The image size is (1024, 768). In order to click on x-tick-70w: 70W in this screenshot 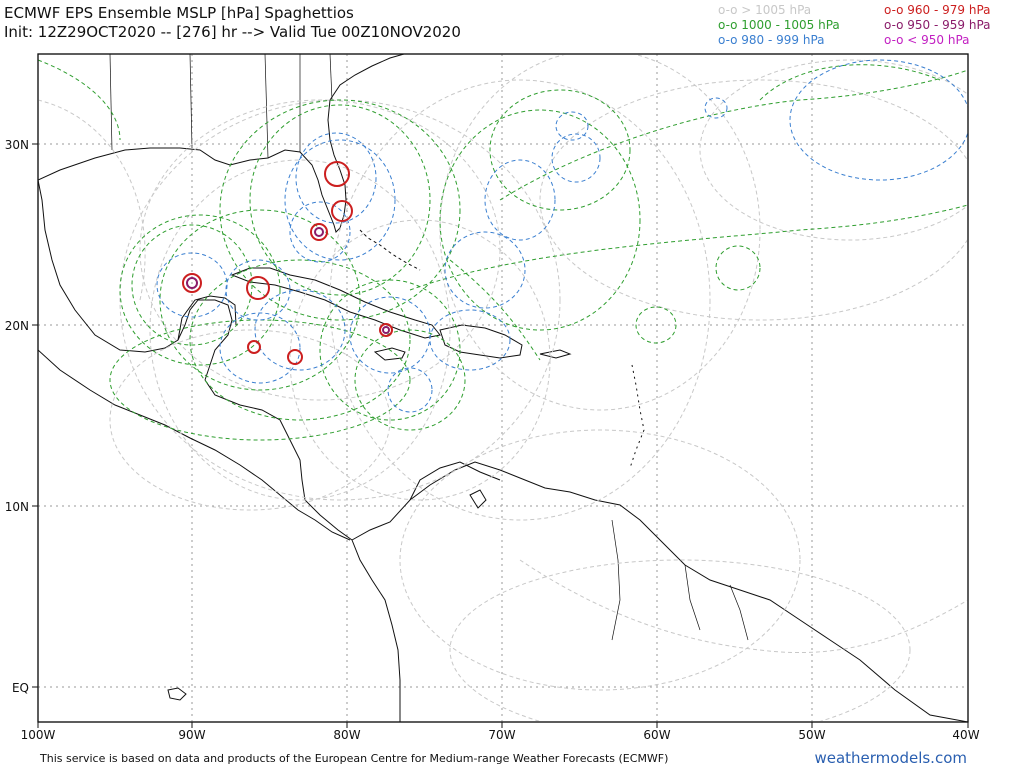, I will do `click(501, 735)`.